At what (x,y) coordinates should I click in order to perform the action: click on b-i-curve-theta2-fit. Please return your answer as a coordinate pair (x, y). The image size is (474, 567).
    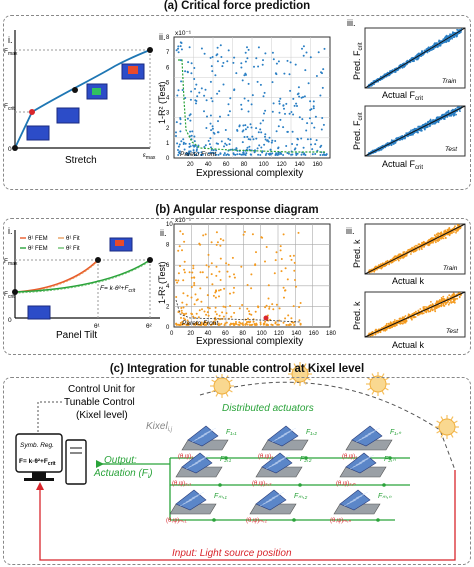
    Looking at the image, I should click on (82, 277).